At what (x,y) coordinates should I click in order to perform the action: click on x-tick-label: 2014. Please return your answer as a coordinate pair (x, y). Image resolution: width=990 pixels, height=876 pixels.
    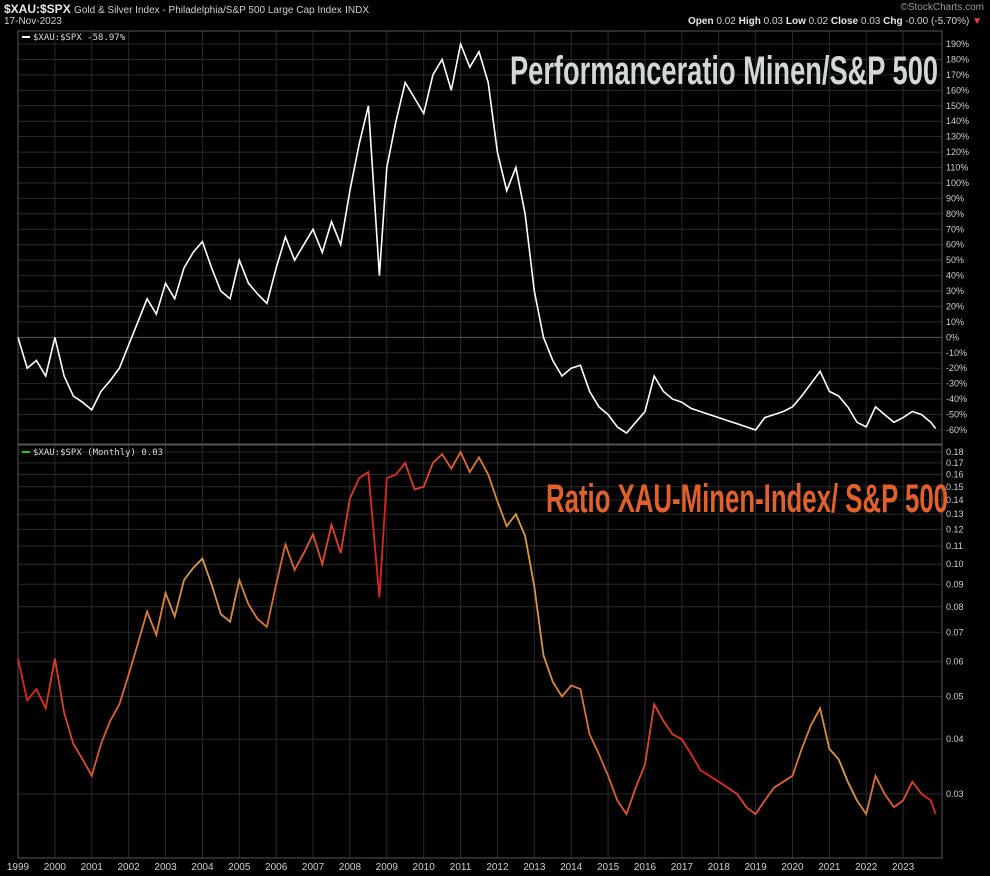
    Looking at the image, I should click on (571, 867).